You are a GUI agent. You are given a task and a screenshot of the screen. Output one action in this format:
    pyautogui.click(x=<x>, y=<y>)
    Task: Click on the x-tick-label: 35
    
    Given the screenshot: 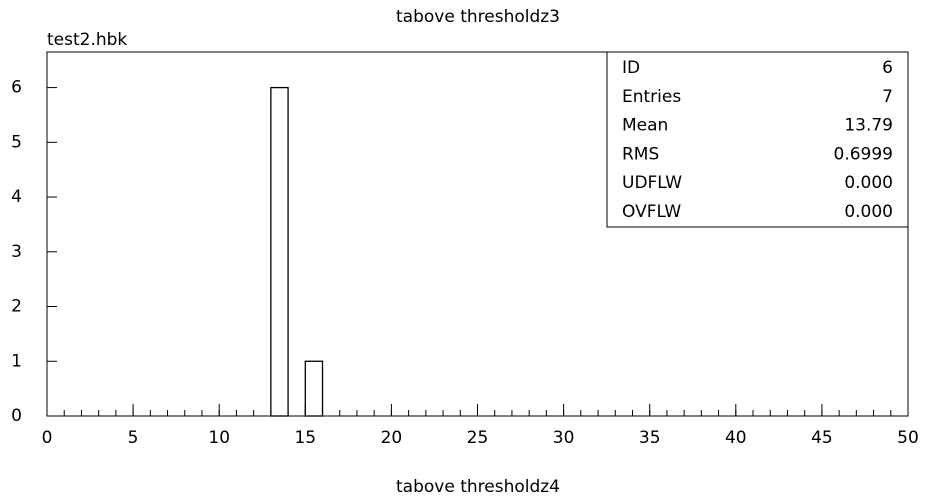 What is the action you would take?
    pyautogui.click(x=650, y=438)
    